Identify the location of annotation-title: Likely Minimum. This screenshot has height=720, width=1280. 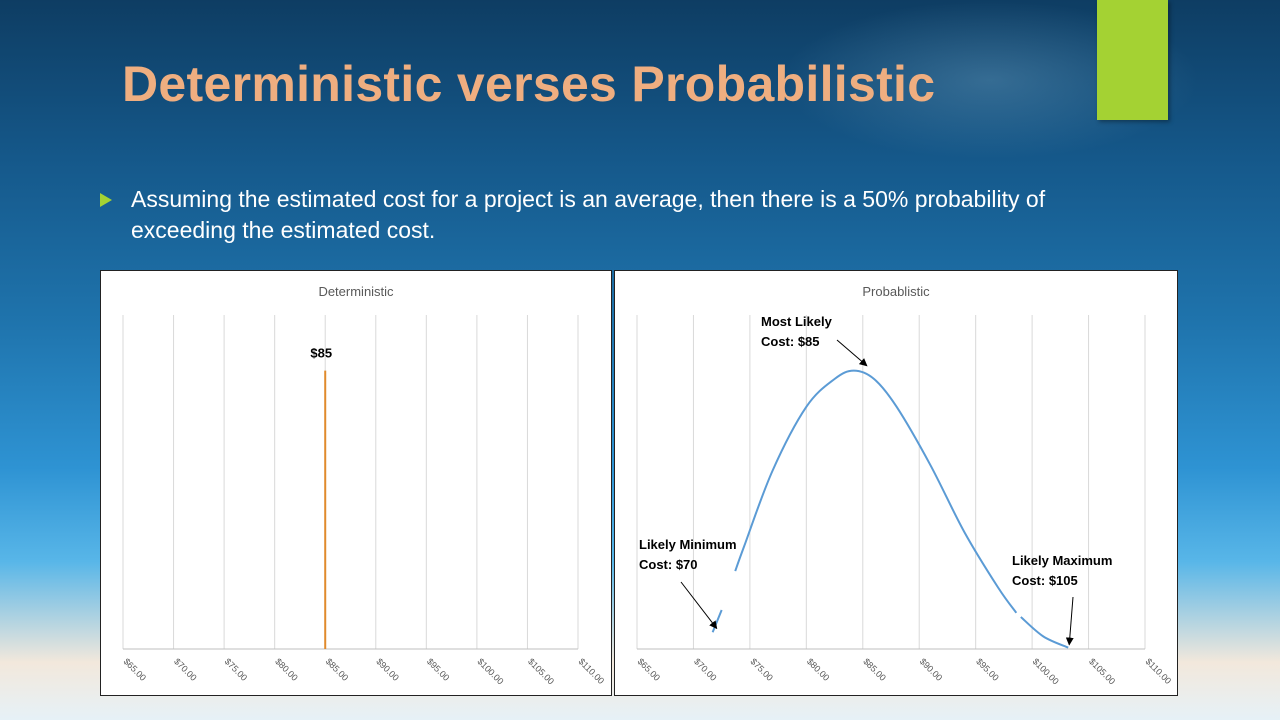
(688, 544).